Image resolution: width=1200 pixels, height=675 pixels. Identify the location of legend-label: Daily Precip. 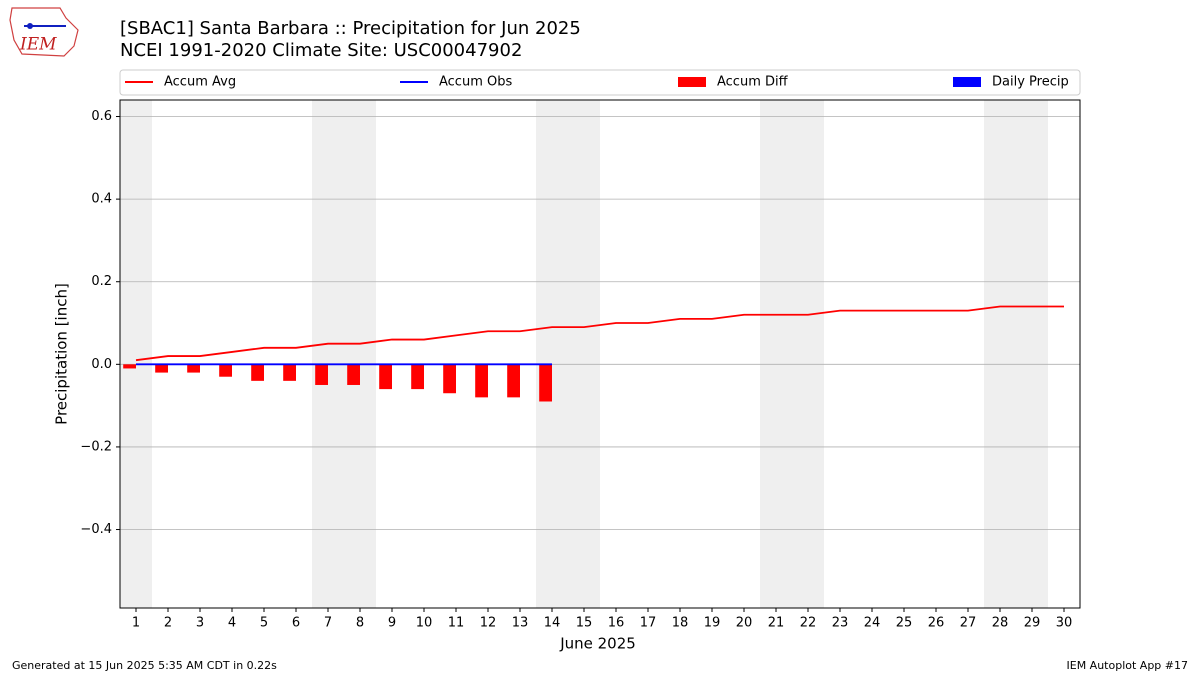
(1030, 82).